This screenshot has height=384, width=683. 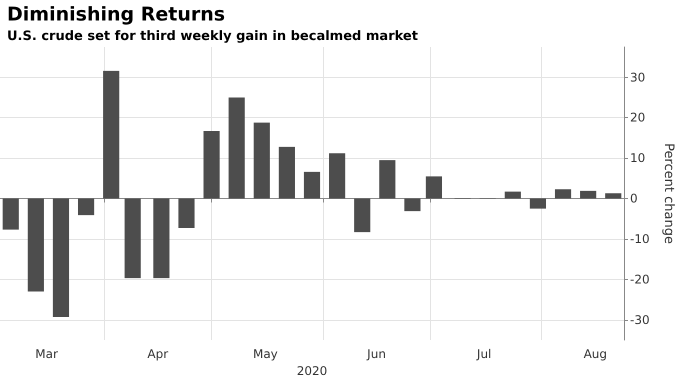 What do you see at coordinates (668, 193) in the screenshot?
I see `y-axis-title: Percent change` at bounding box center [668, 193].